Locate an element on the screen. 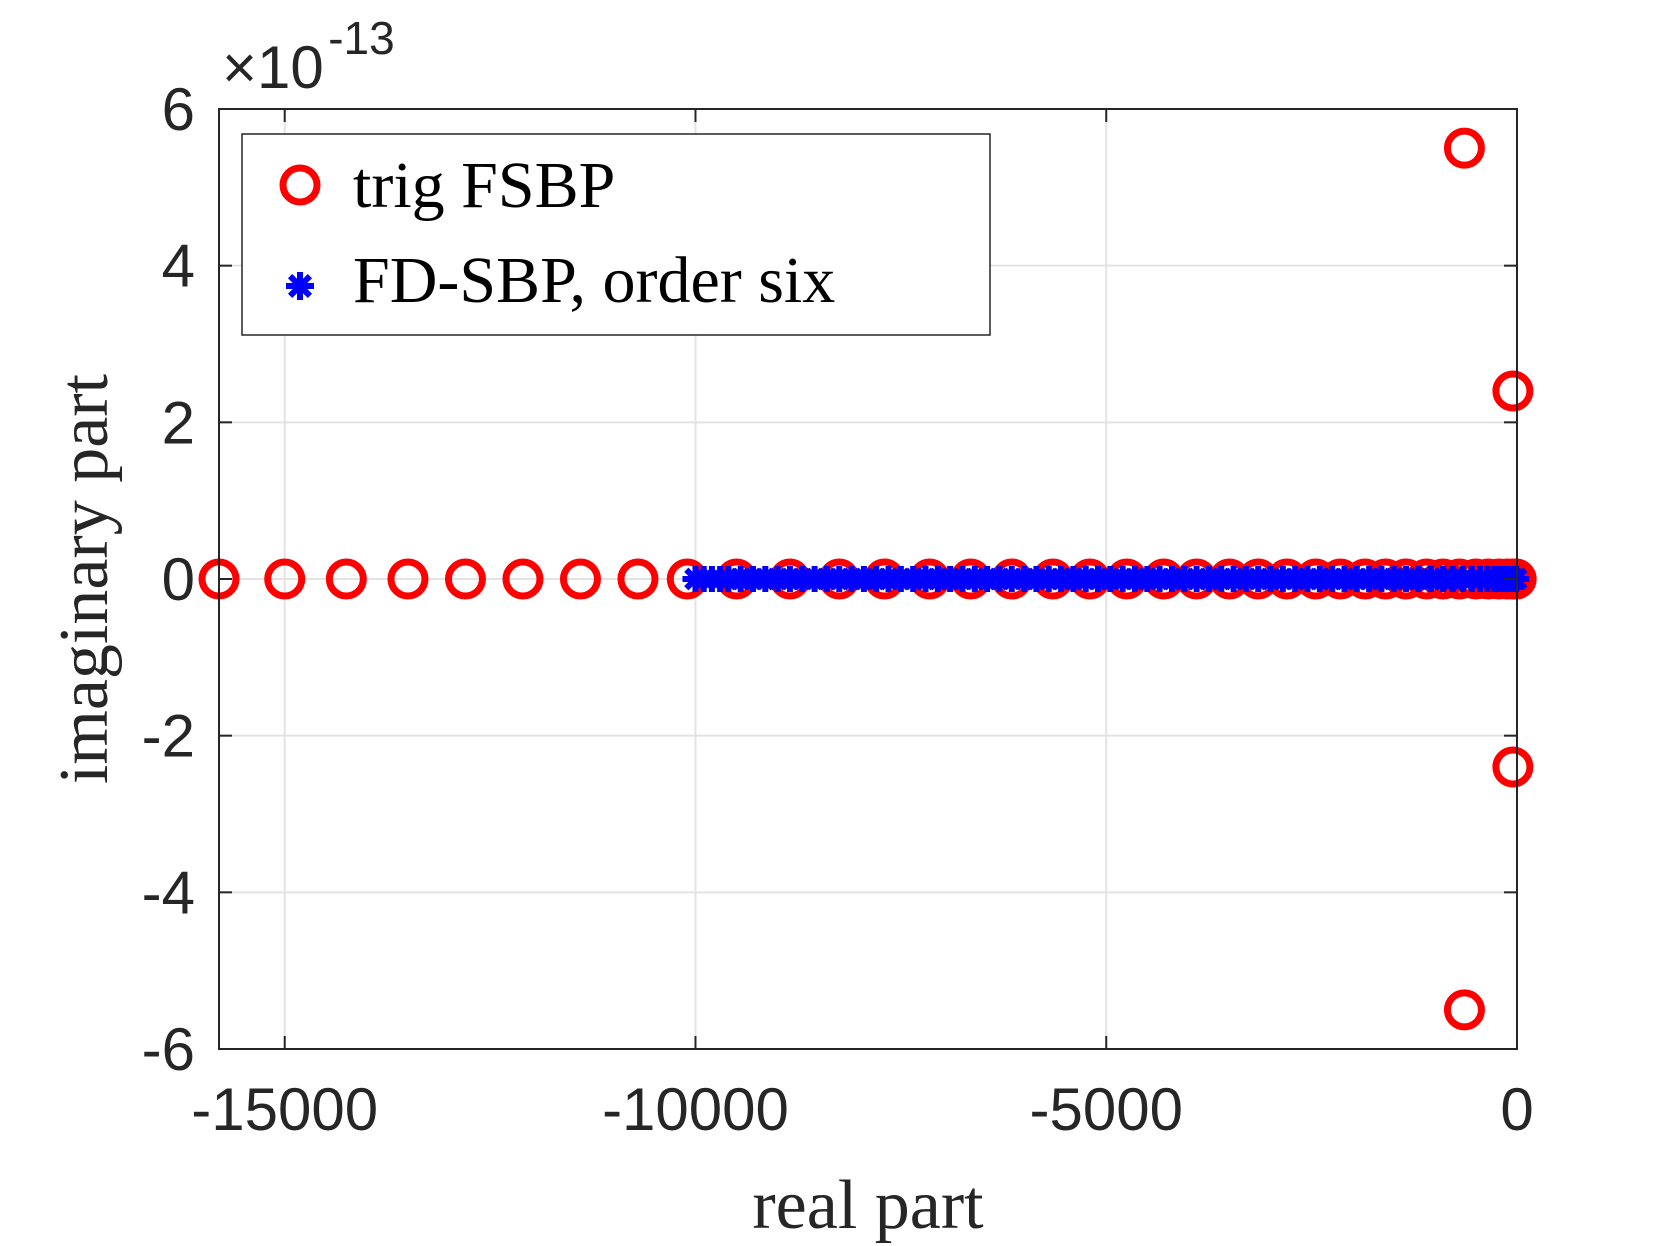  legend: trig FSBP FD-SBP, order six is located at coordinates (616, 234).